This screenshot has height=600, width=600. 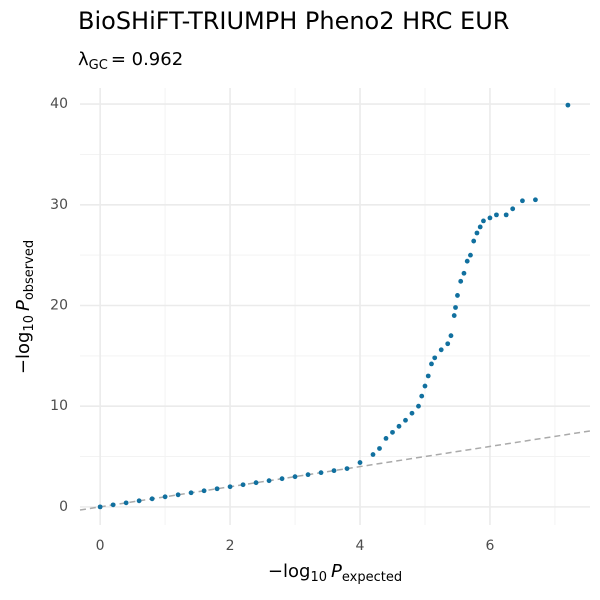 What do you see at coordinates (230, 546) in the screenshot?
I see `x-tick-label: 2` at bounding box center [230, 546].